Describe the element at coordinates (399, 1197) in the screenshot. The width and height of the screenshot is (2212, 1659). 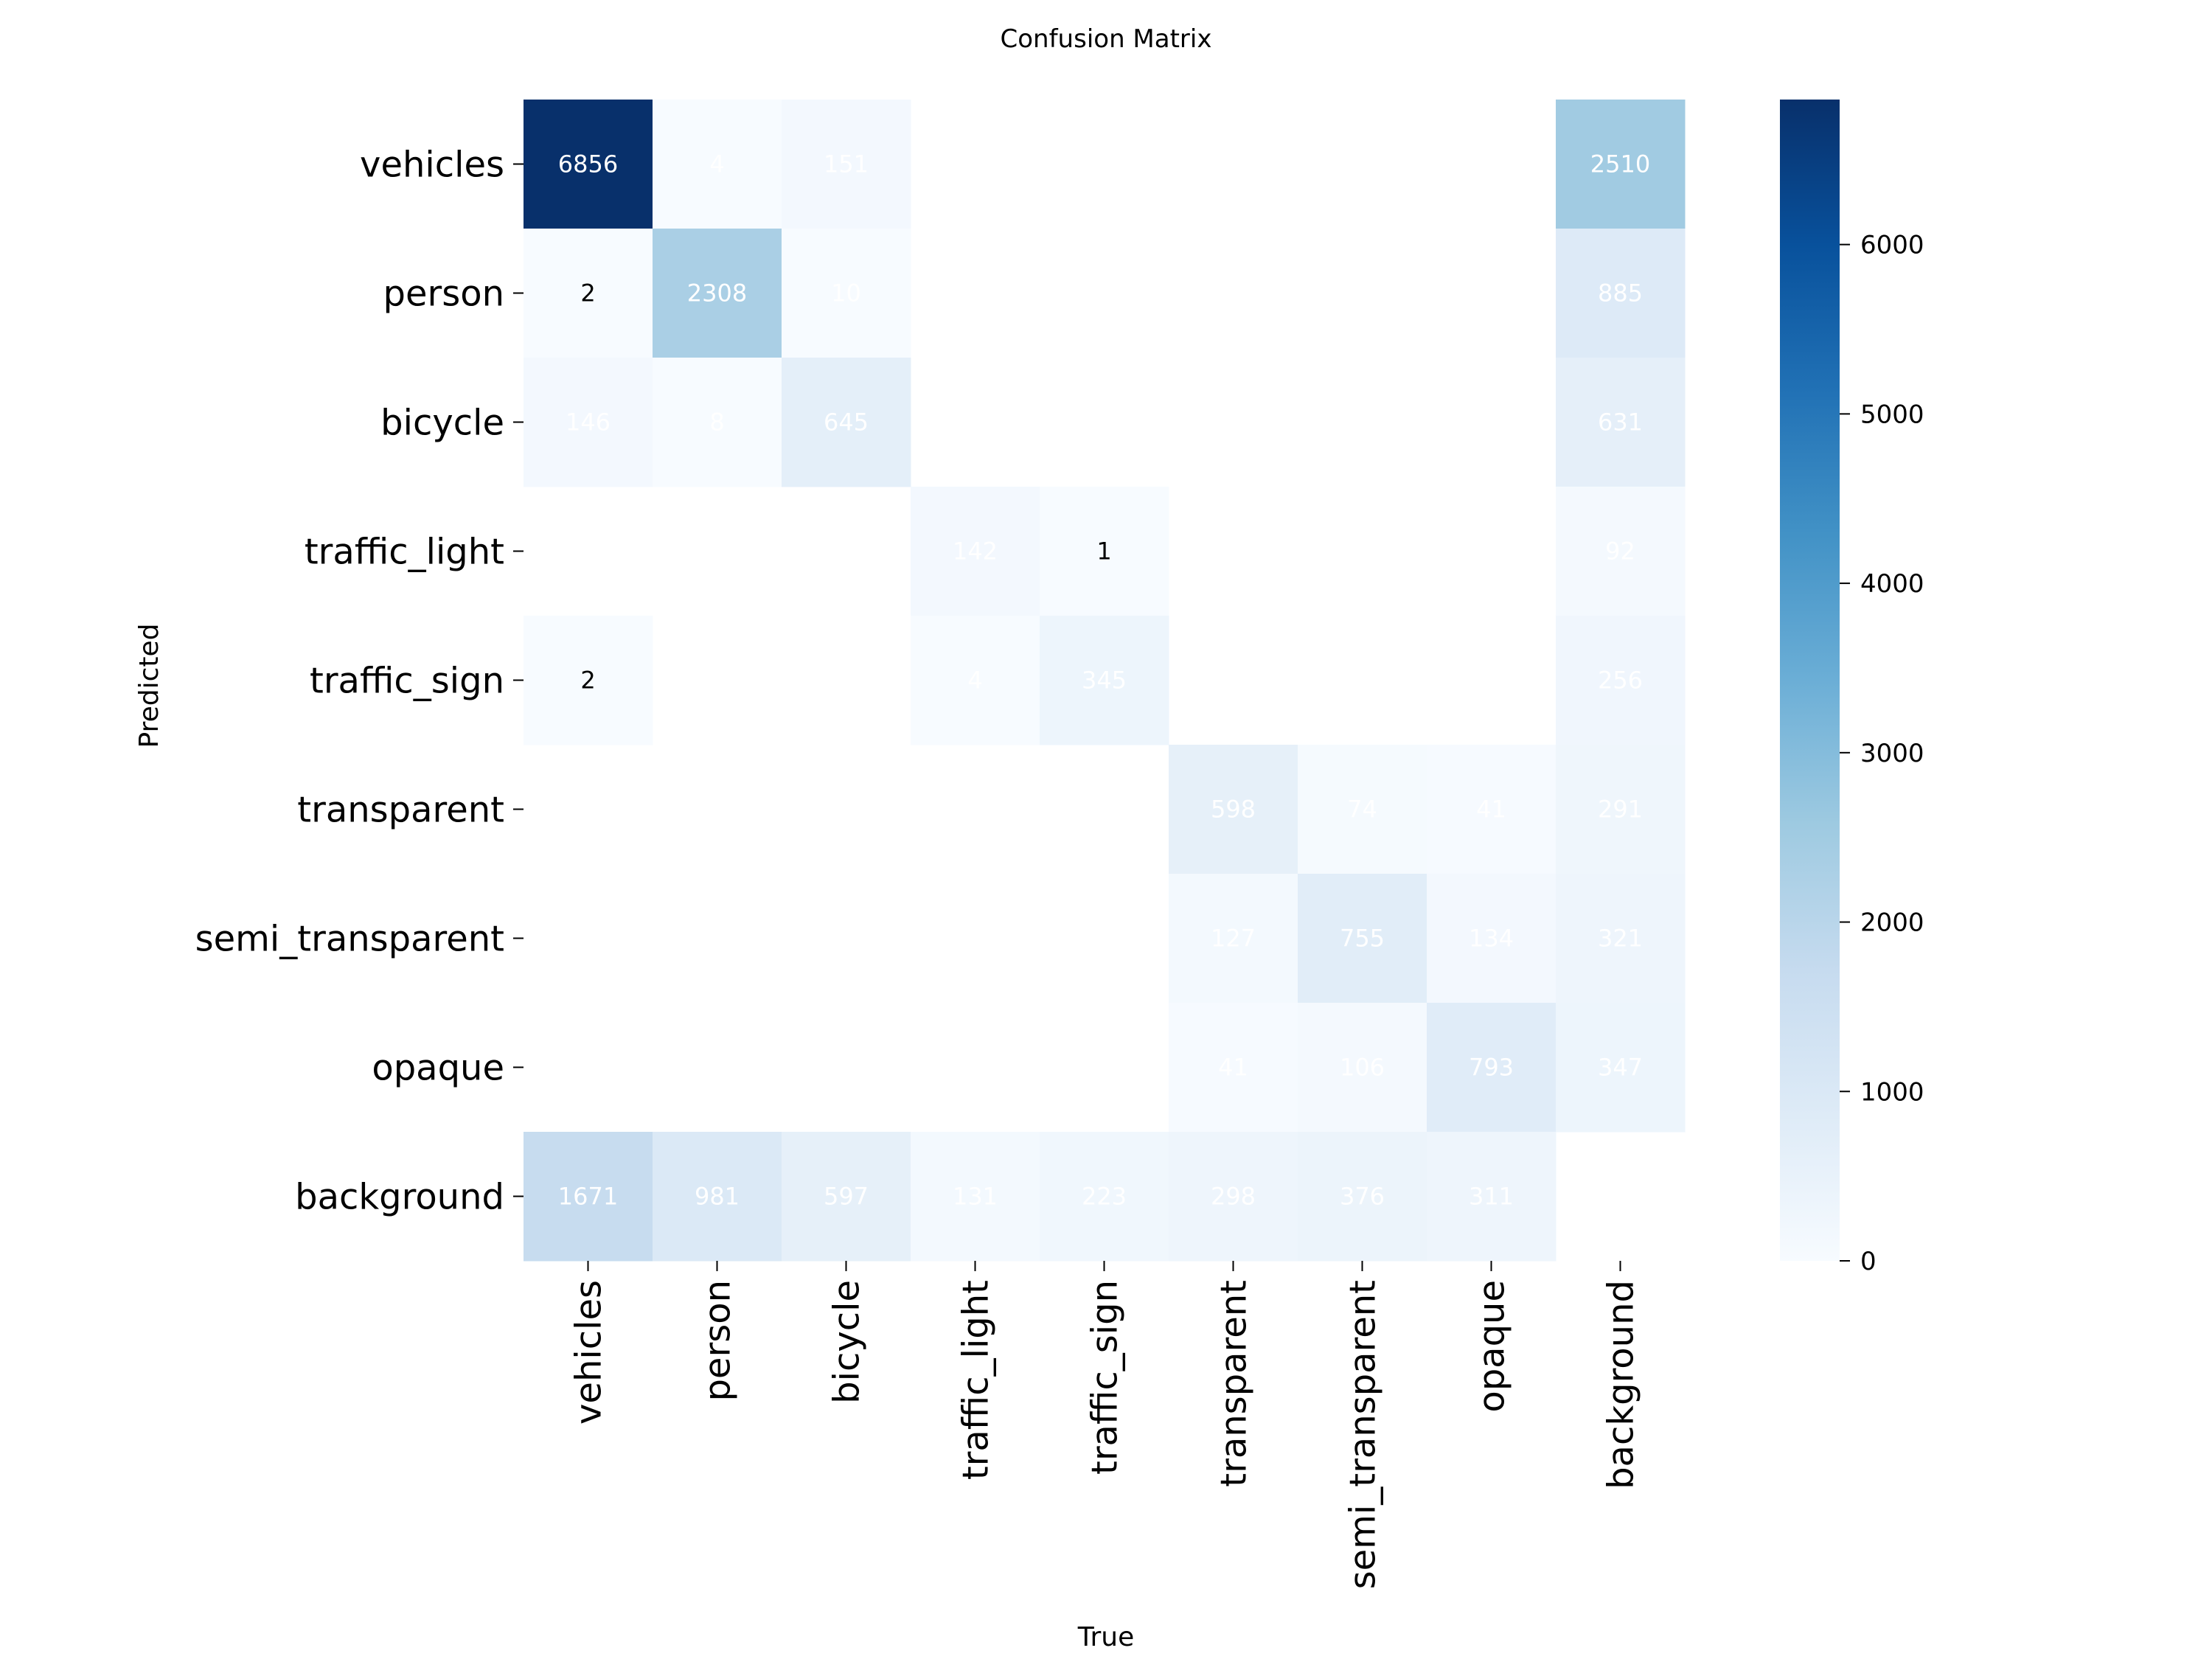
I see `y-tick-label: background` at that location.